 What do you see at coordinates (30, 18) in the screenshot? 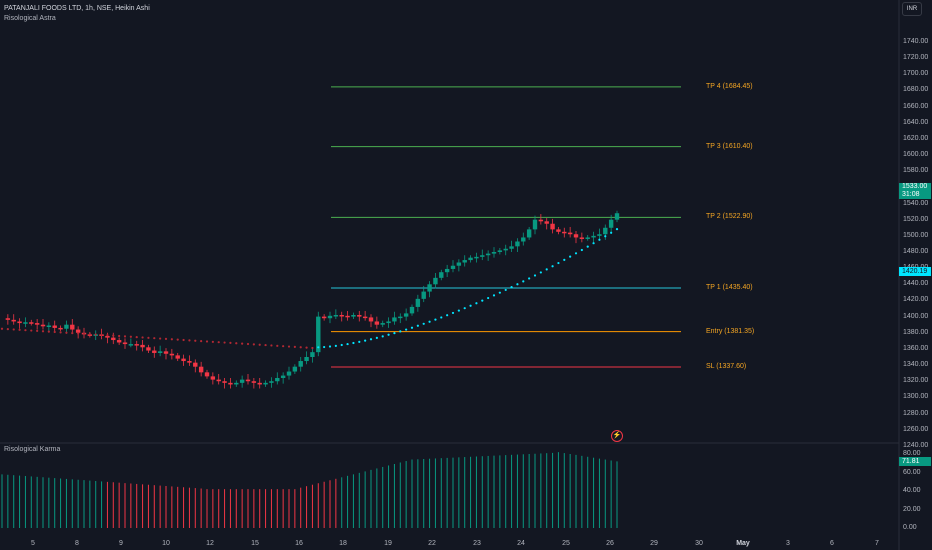
I see `indicator-label: Risological Astra` at bounding box center [30, 18].